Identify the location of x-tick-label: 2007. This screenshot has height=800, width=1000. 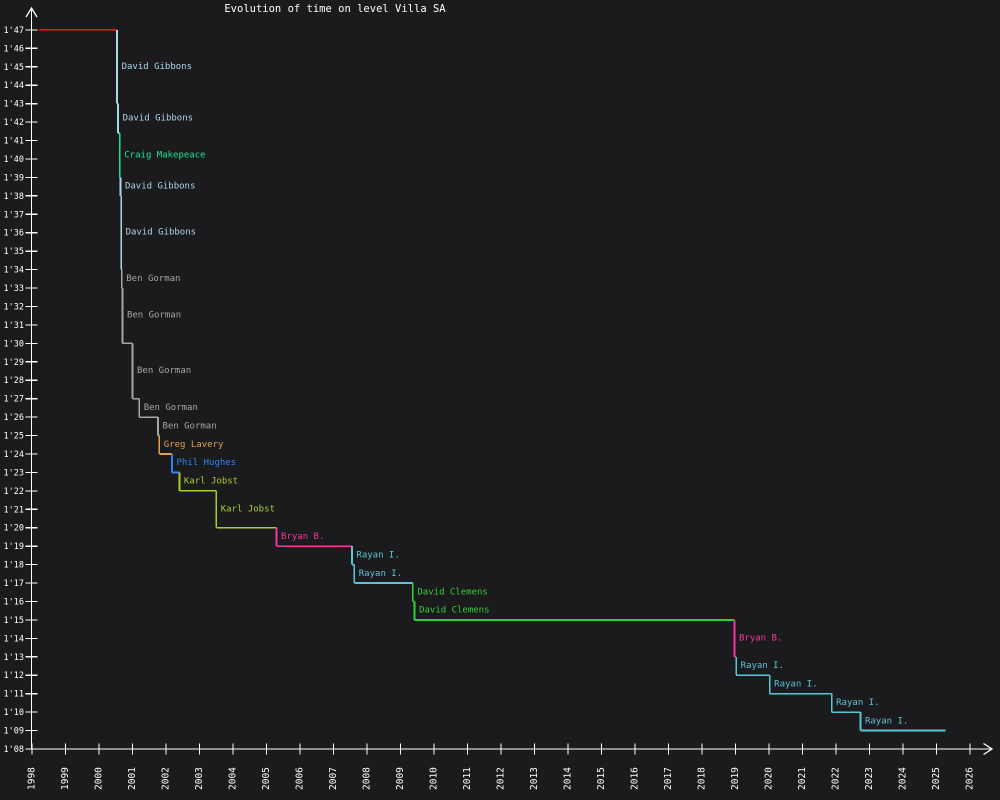
(333, 778).